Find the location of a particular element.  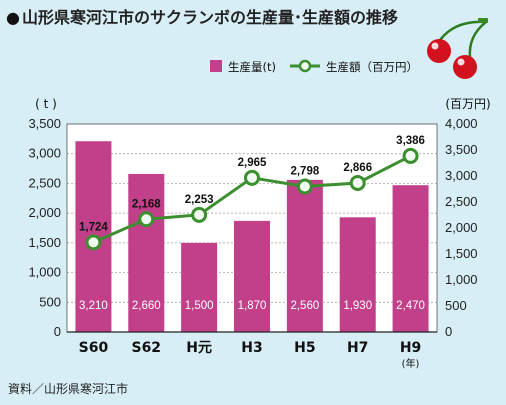

bar-value-label: 1,930 is located at coordinates (357, 306).